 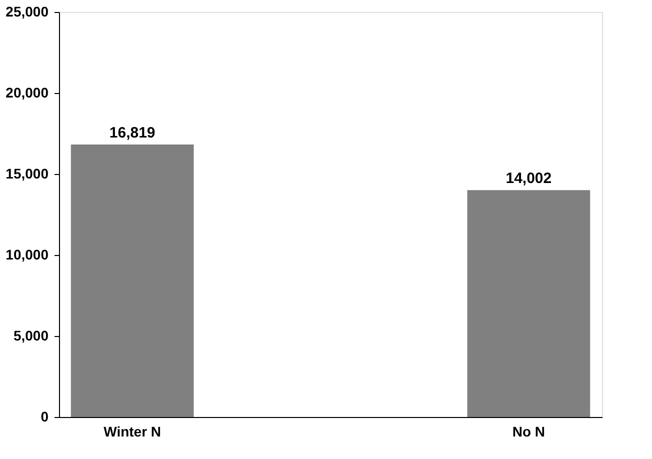 I want to click on y-tick-label: 20,000, so click(x=27, y=92).